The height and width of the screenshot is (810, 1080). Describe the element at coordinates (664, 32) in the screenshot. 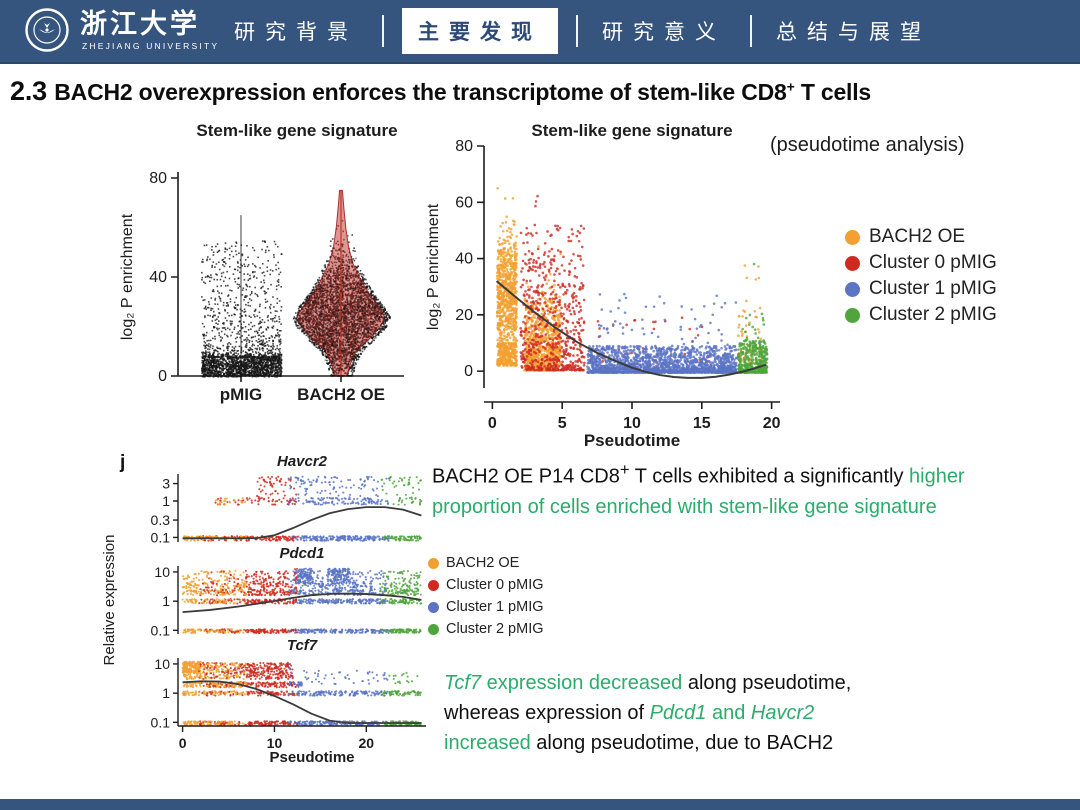

I see `tab-research-significance: 研究意义` at that location.